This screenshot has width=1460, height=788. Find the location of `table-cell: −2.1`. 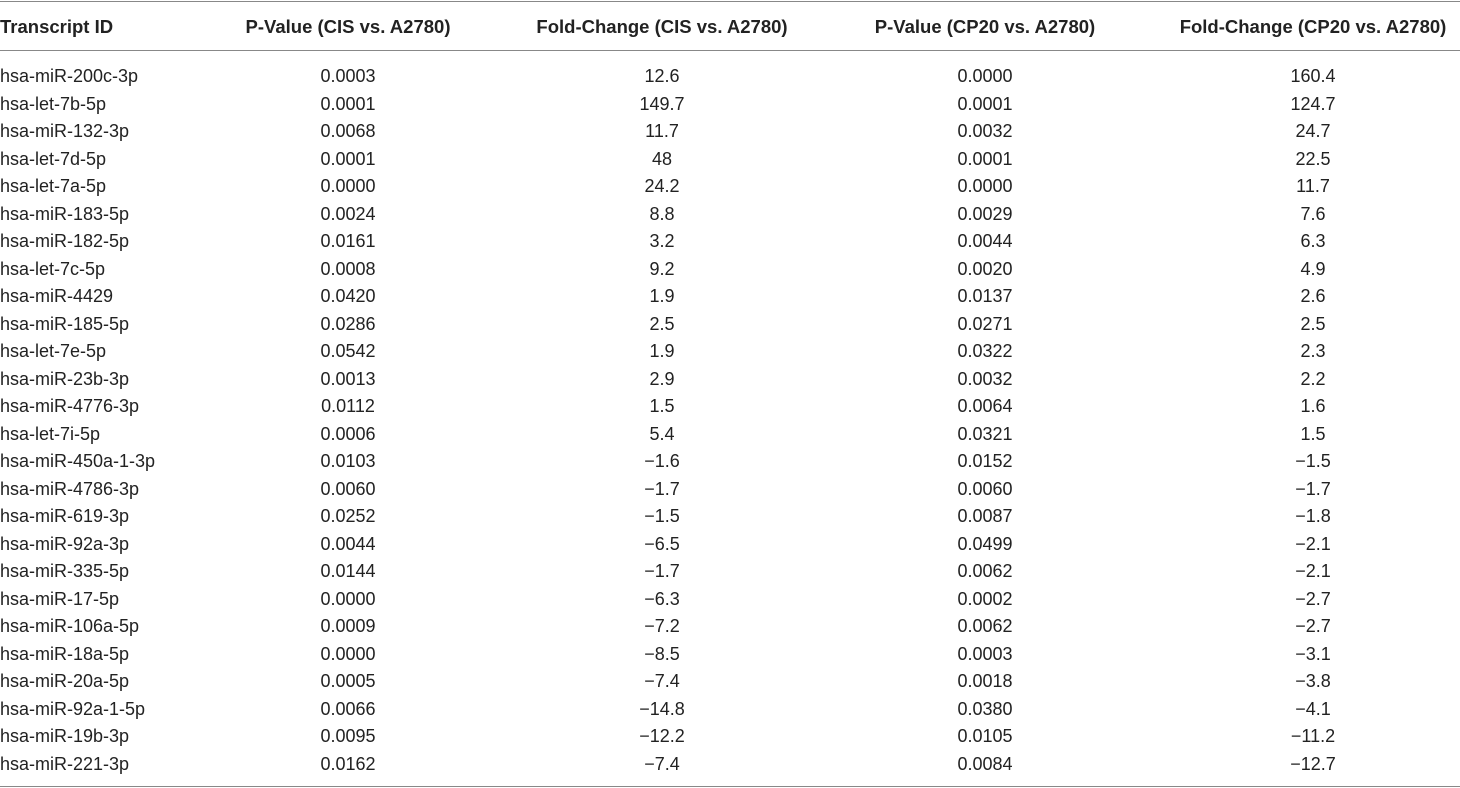

table-cell: −2.1 is located at coordinates (1313, 571).